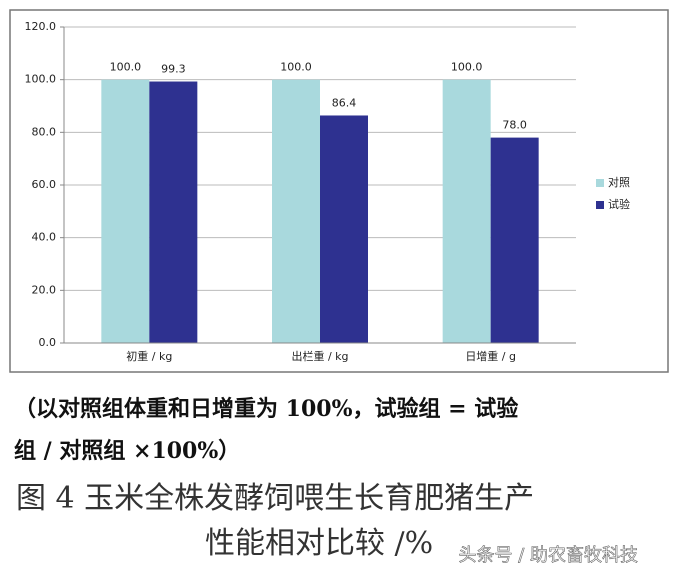  I want to click on watermark: 头条号 / 助农畜牧科技, so click(548, 555).